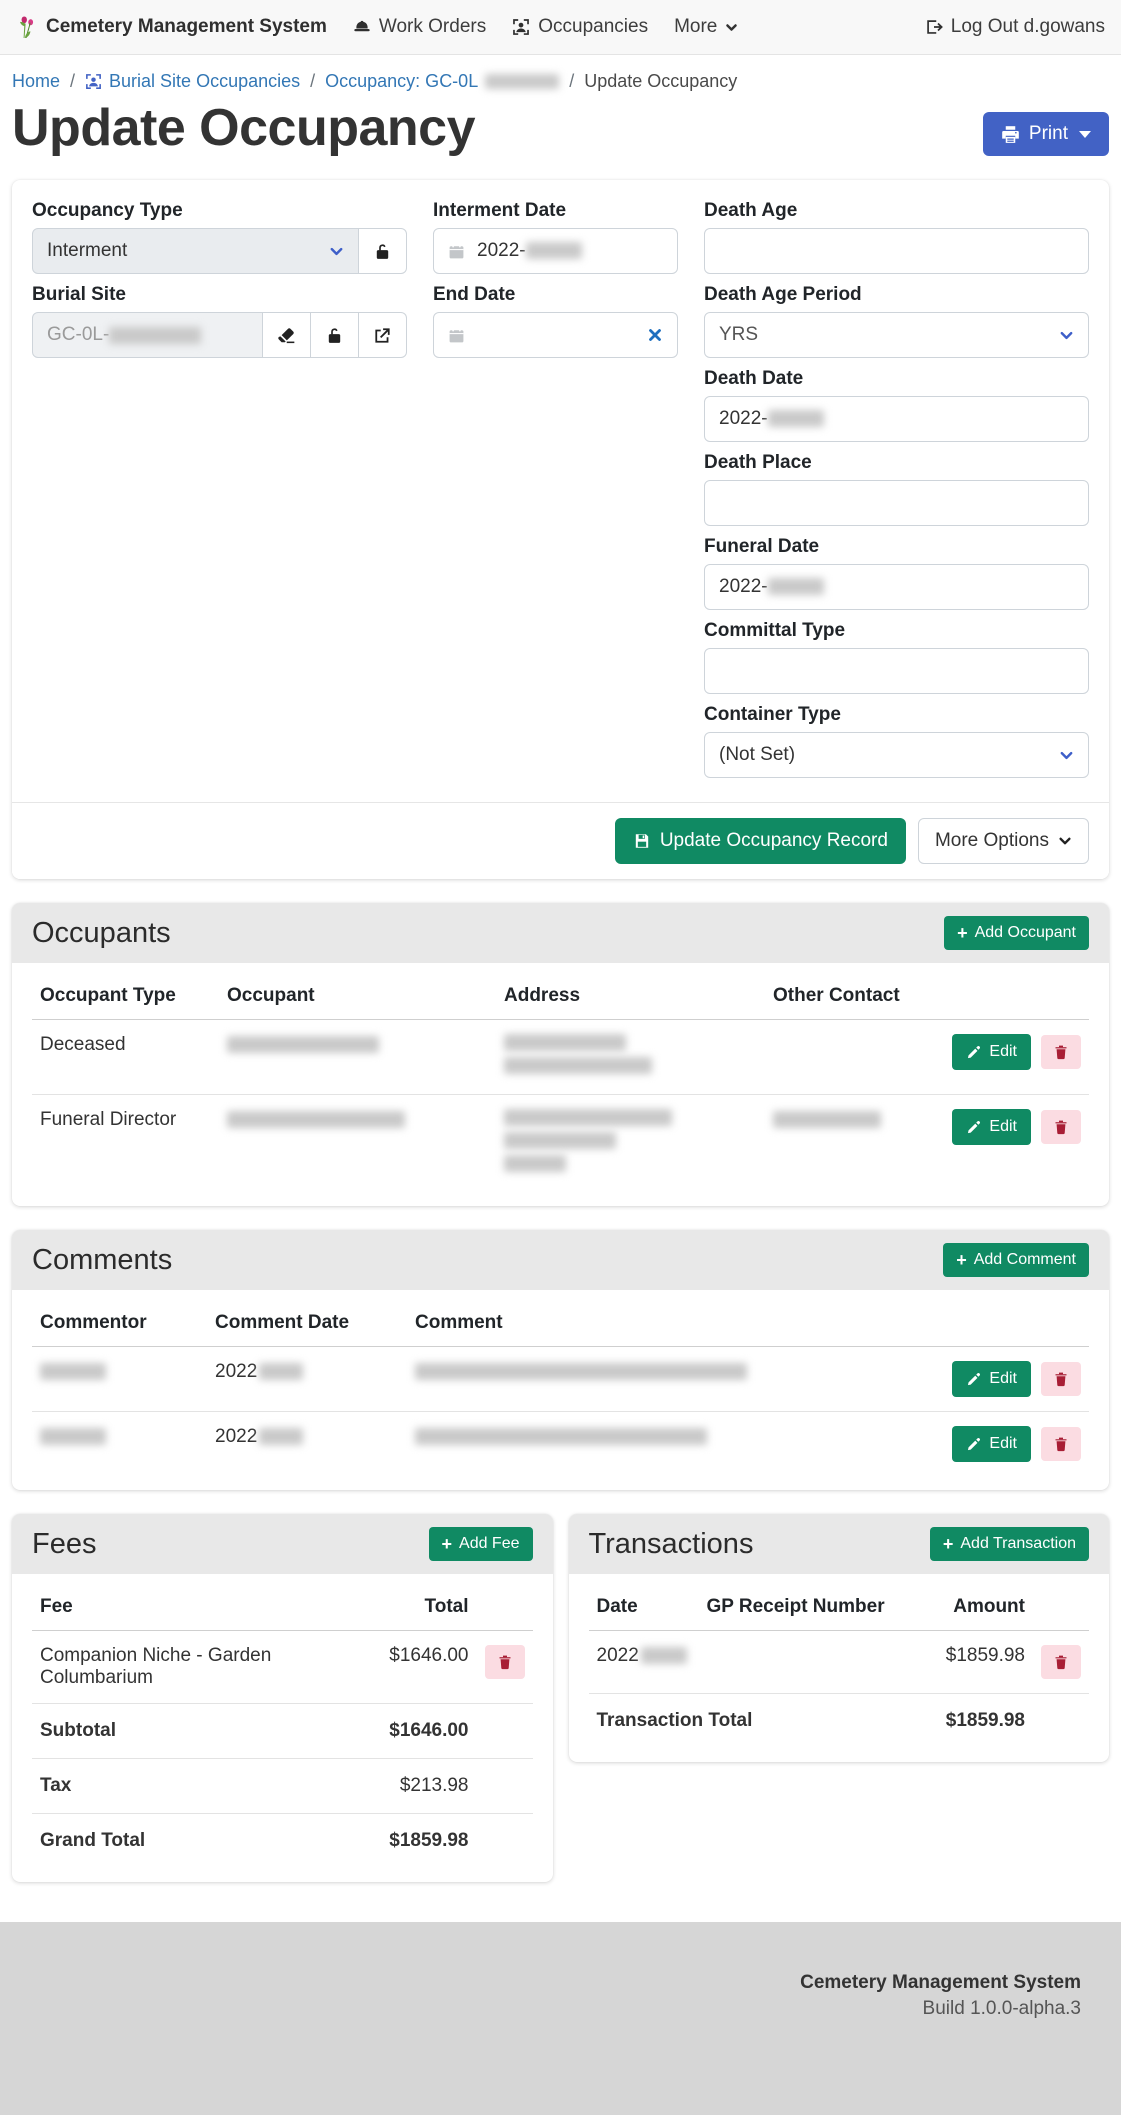 The height and width of the screenshot is (2115, 1121). What do you see at coordinates (648, 1321) in the screenshot?
I see `column-header: Comment` at bounding box center [648, 1321].